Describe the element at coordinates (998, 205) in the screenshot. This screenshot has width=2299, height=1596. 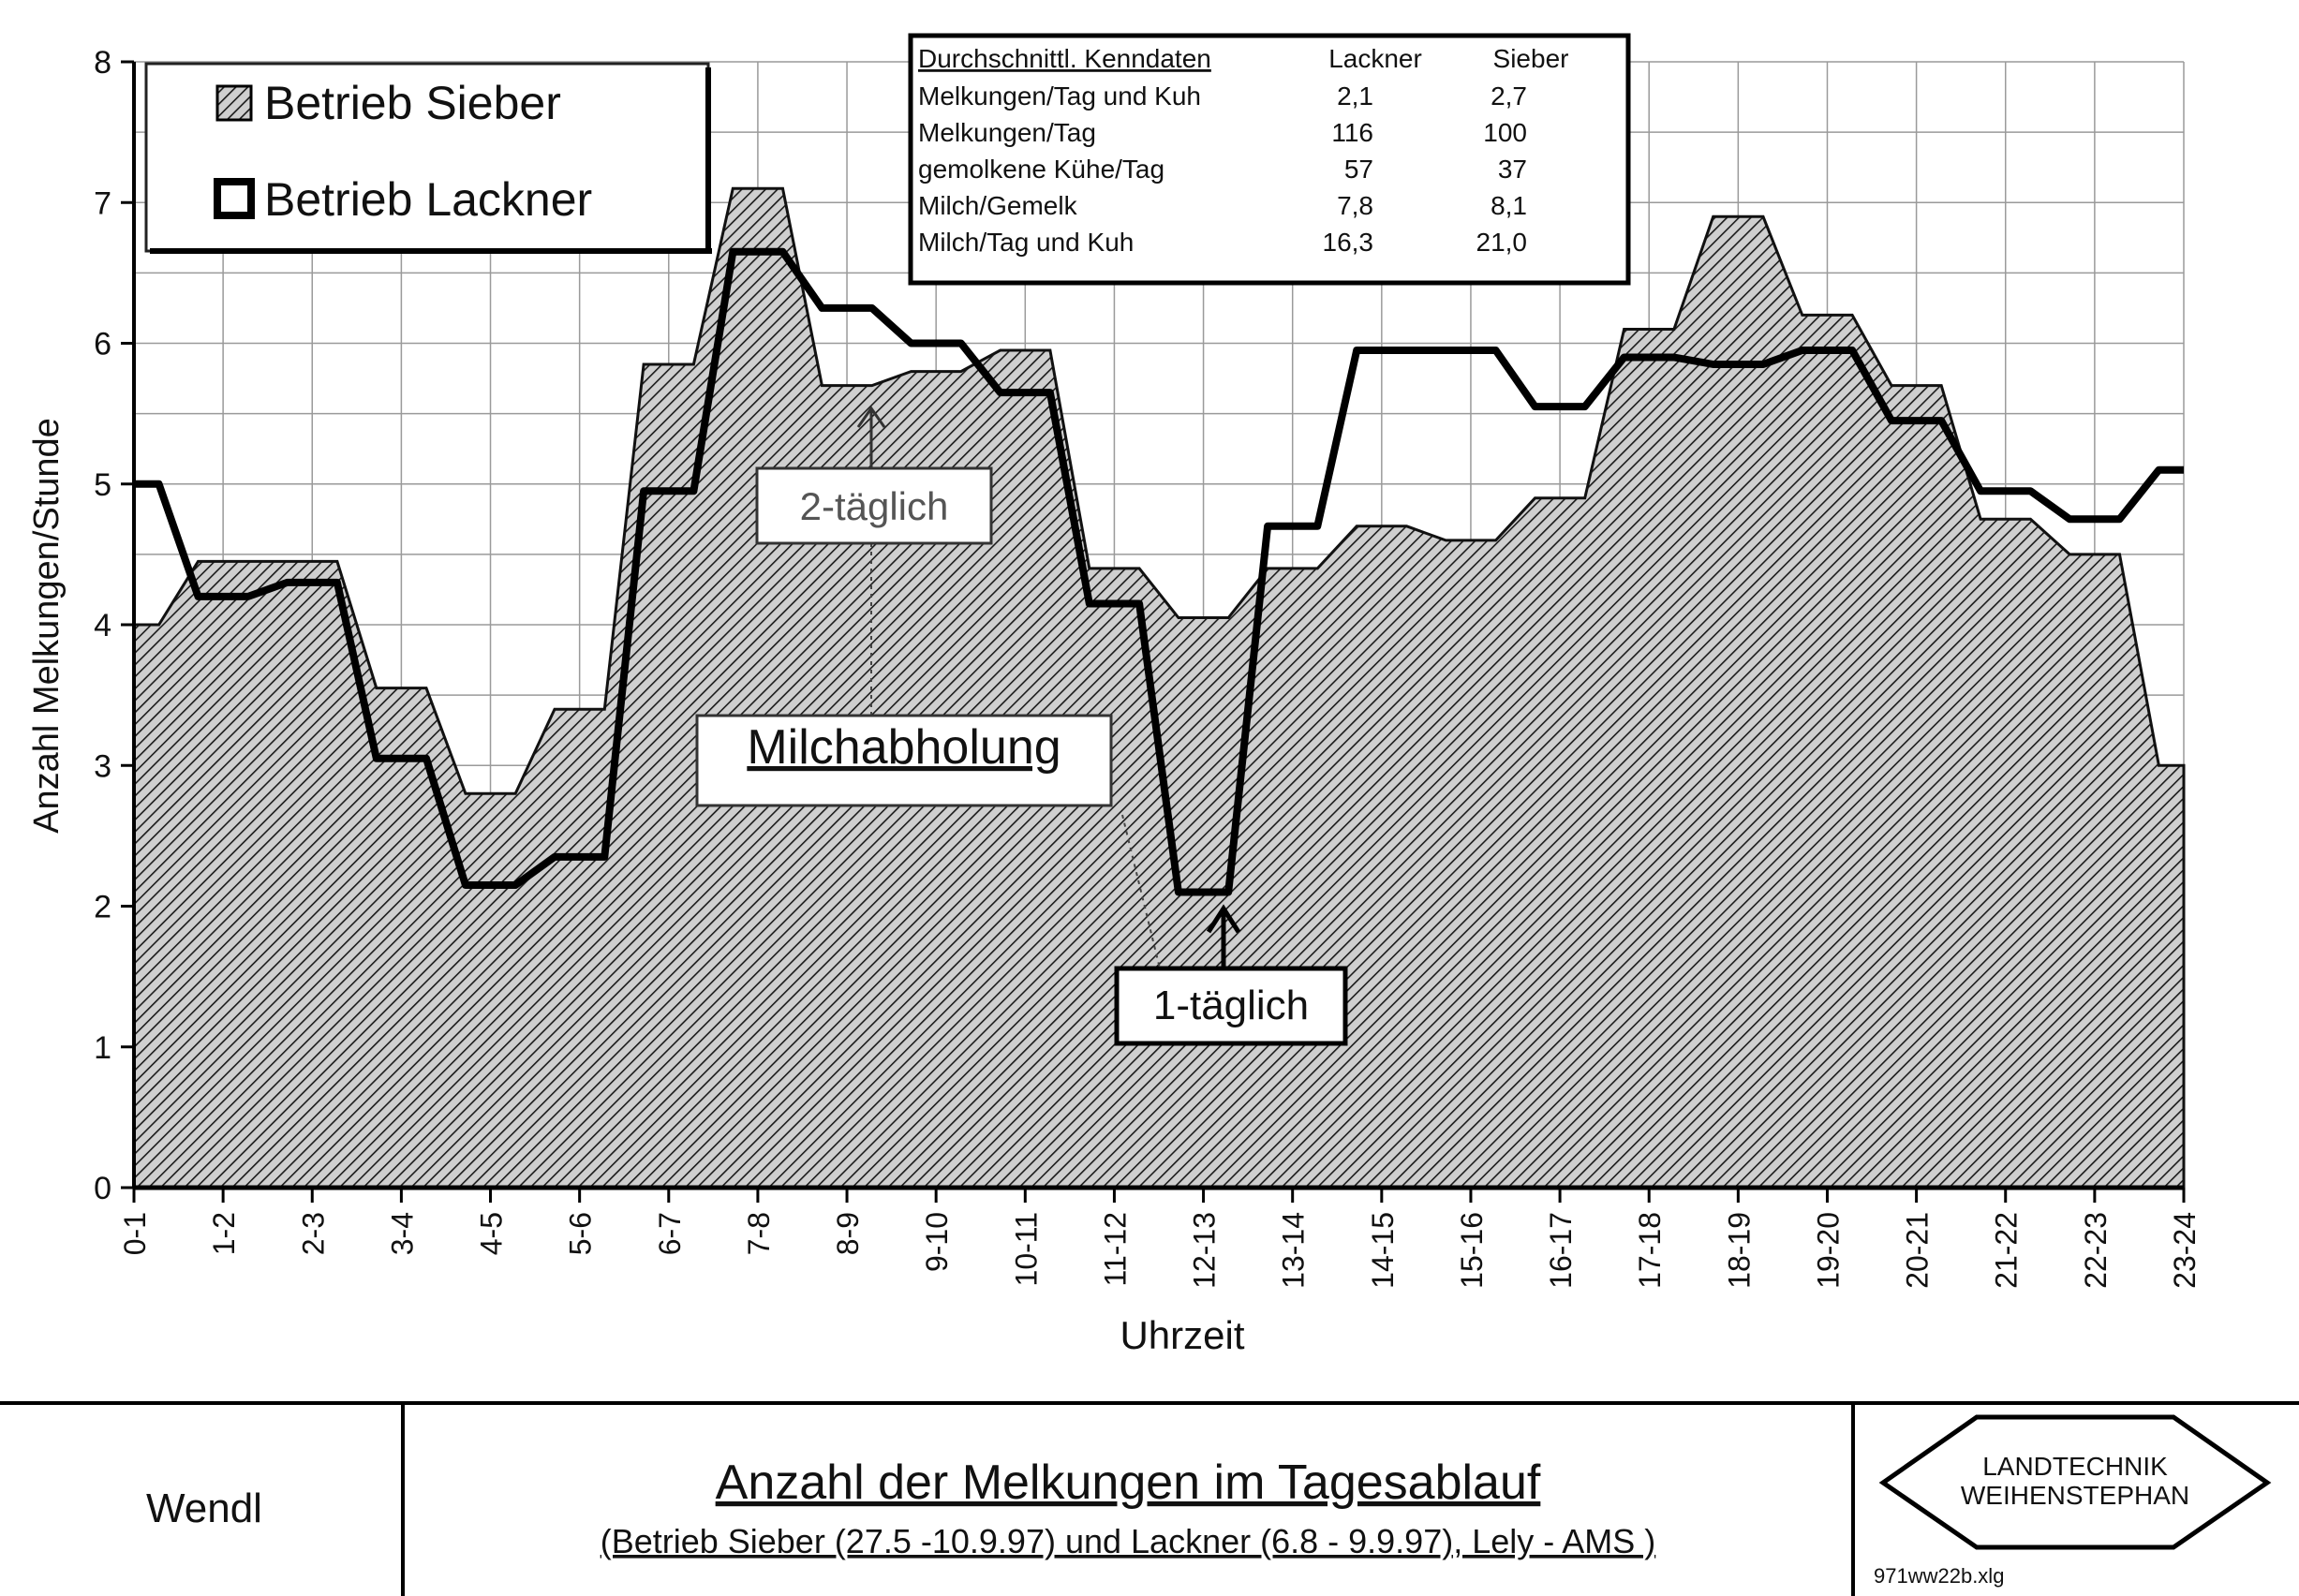
I see `info-table-cell: Milch/Gemelk` at that location.